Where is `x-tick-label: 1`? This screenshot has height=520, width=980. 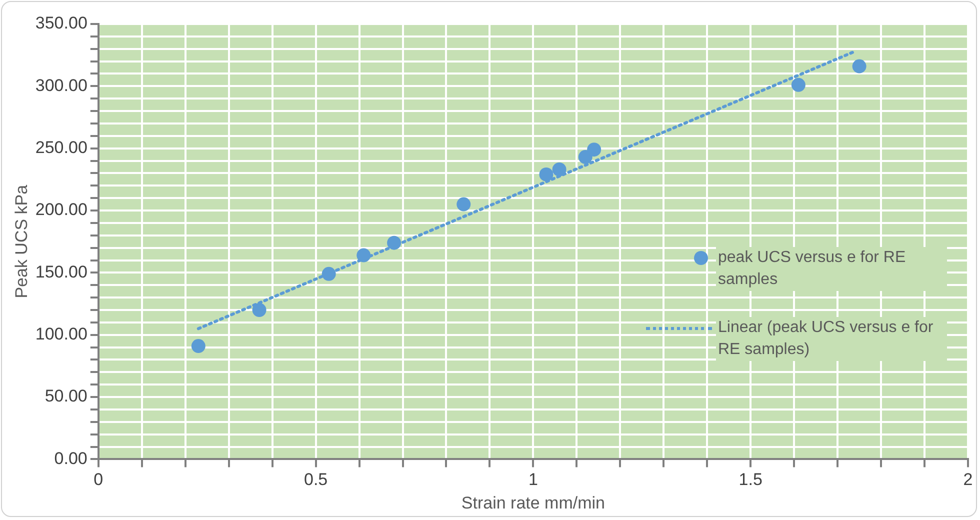 x-tick-label: 1 is located at coordinates (533, 480).